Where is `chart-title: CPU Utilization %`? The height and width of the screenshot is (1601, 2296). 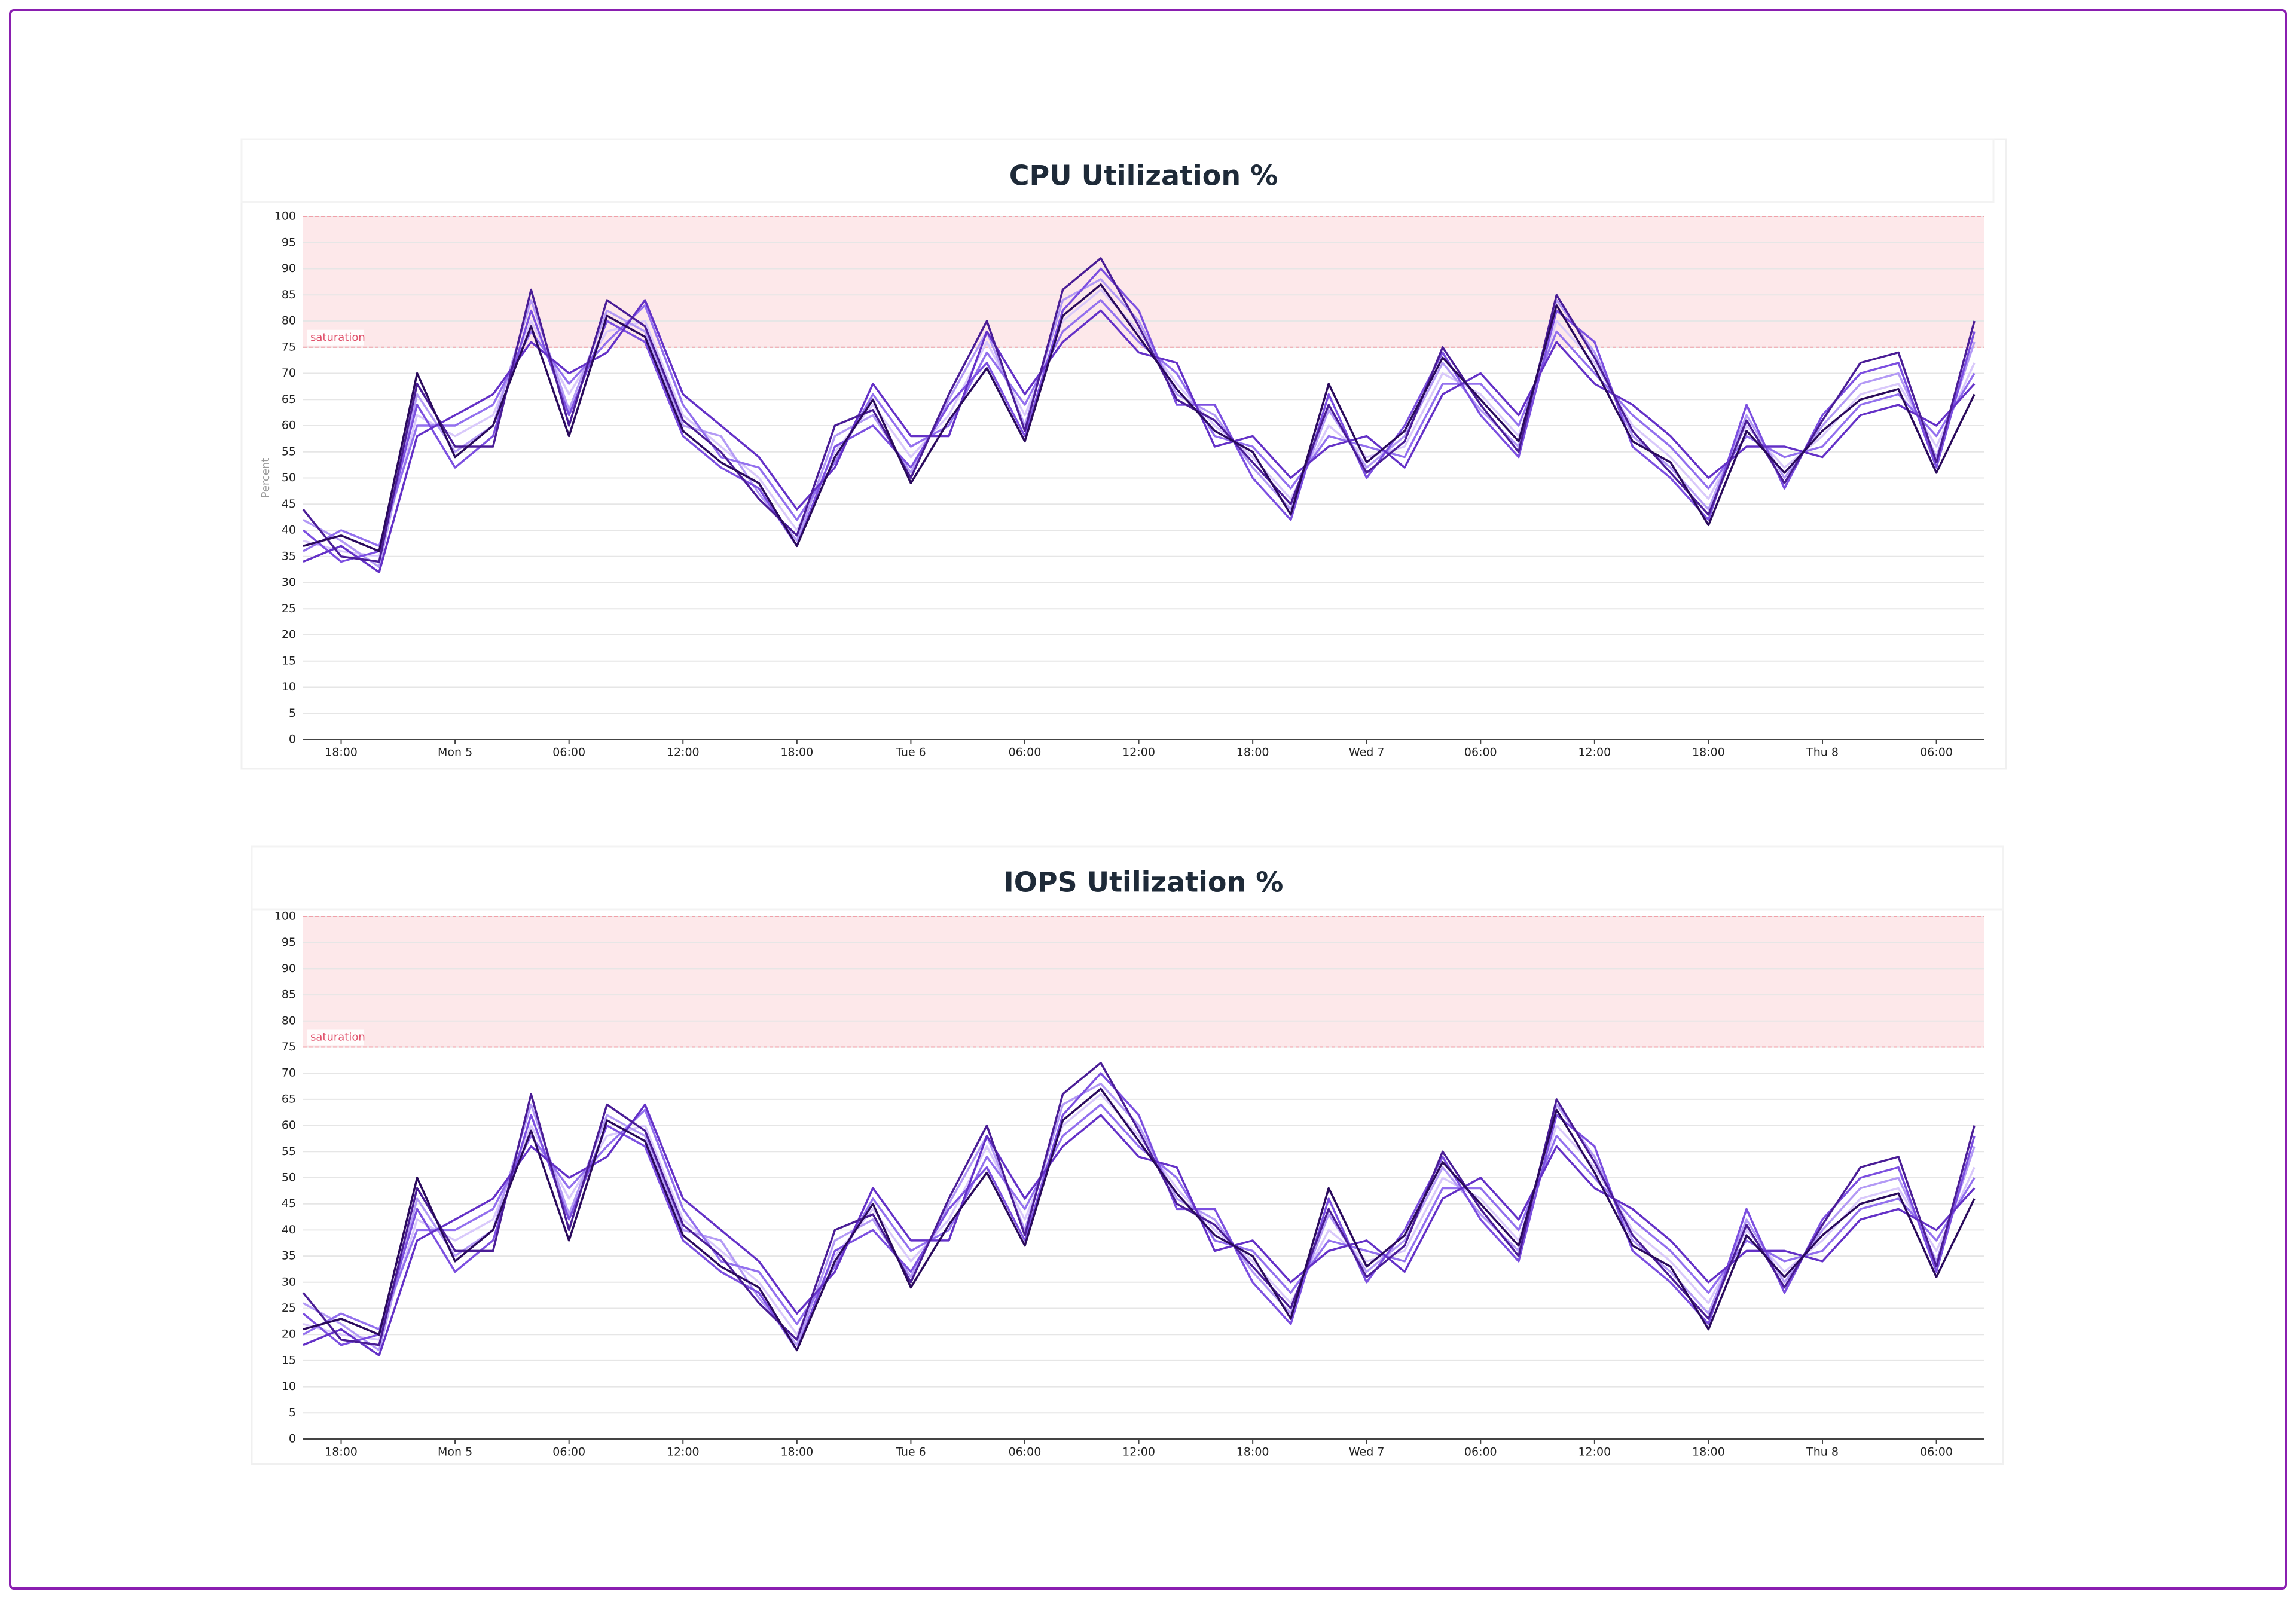 chart-title: CPU Utilization % is located at coordinates (1143, 176).